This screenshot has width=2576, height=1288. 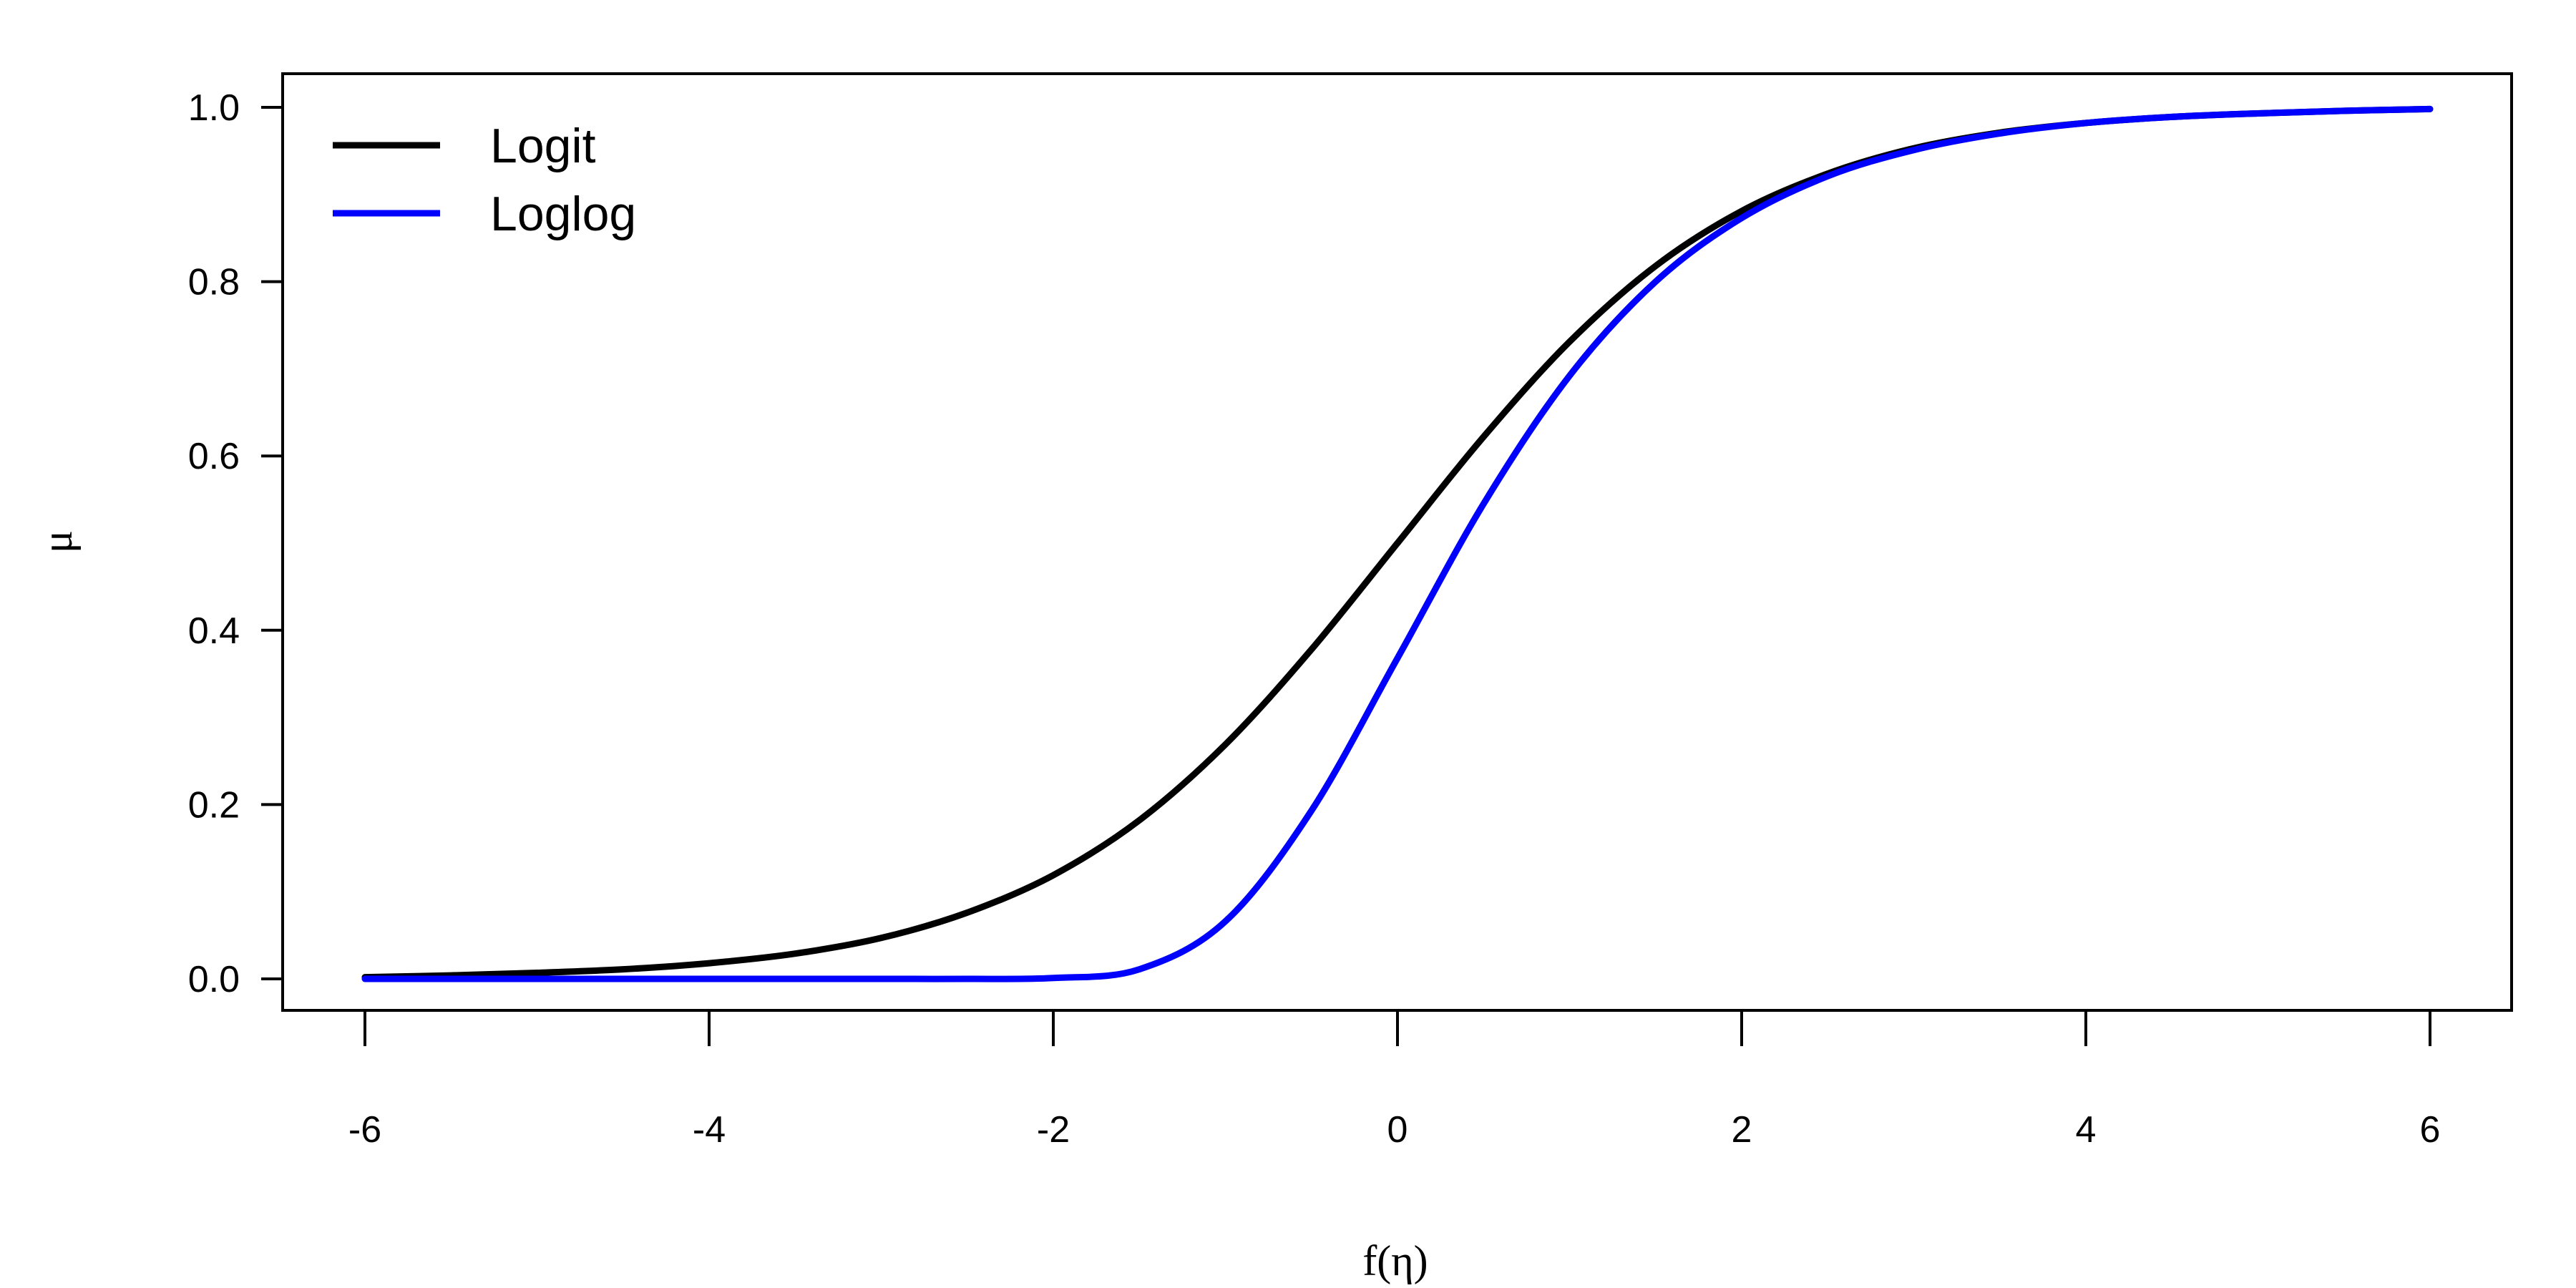 I want to click on x-tick-label: 2, so click(x=1742, y=1130).